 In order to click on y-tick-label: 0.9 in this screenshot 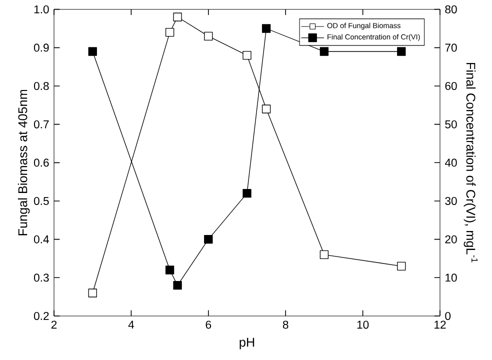, I will do `click(41, 48)`.